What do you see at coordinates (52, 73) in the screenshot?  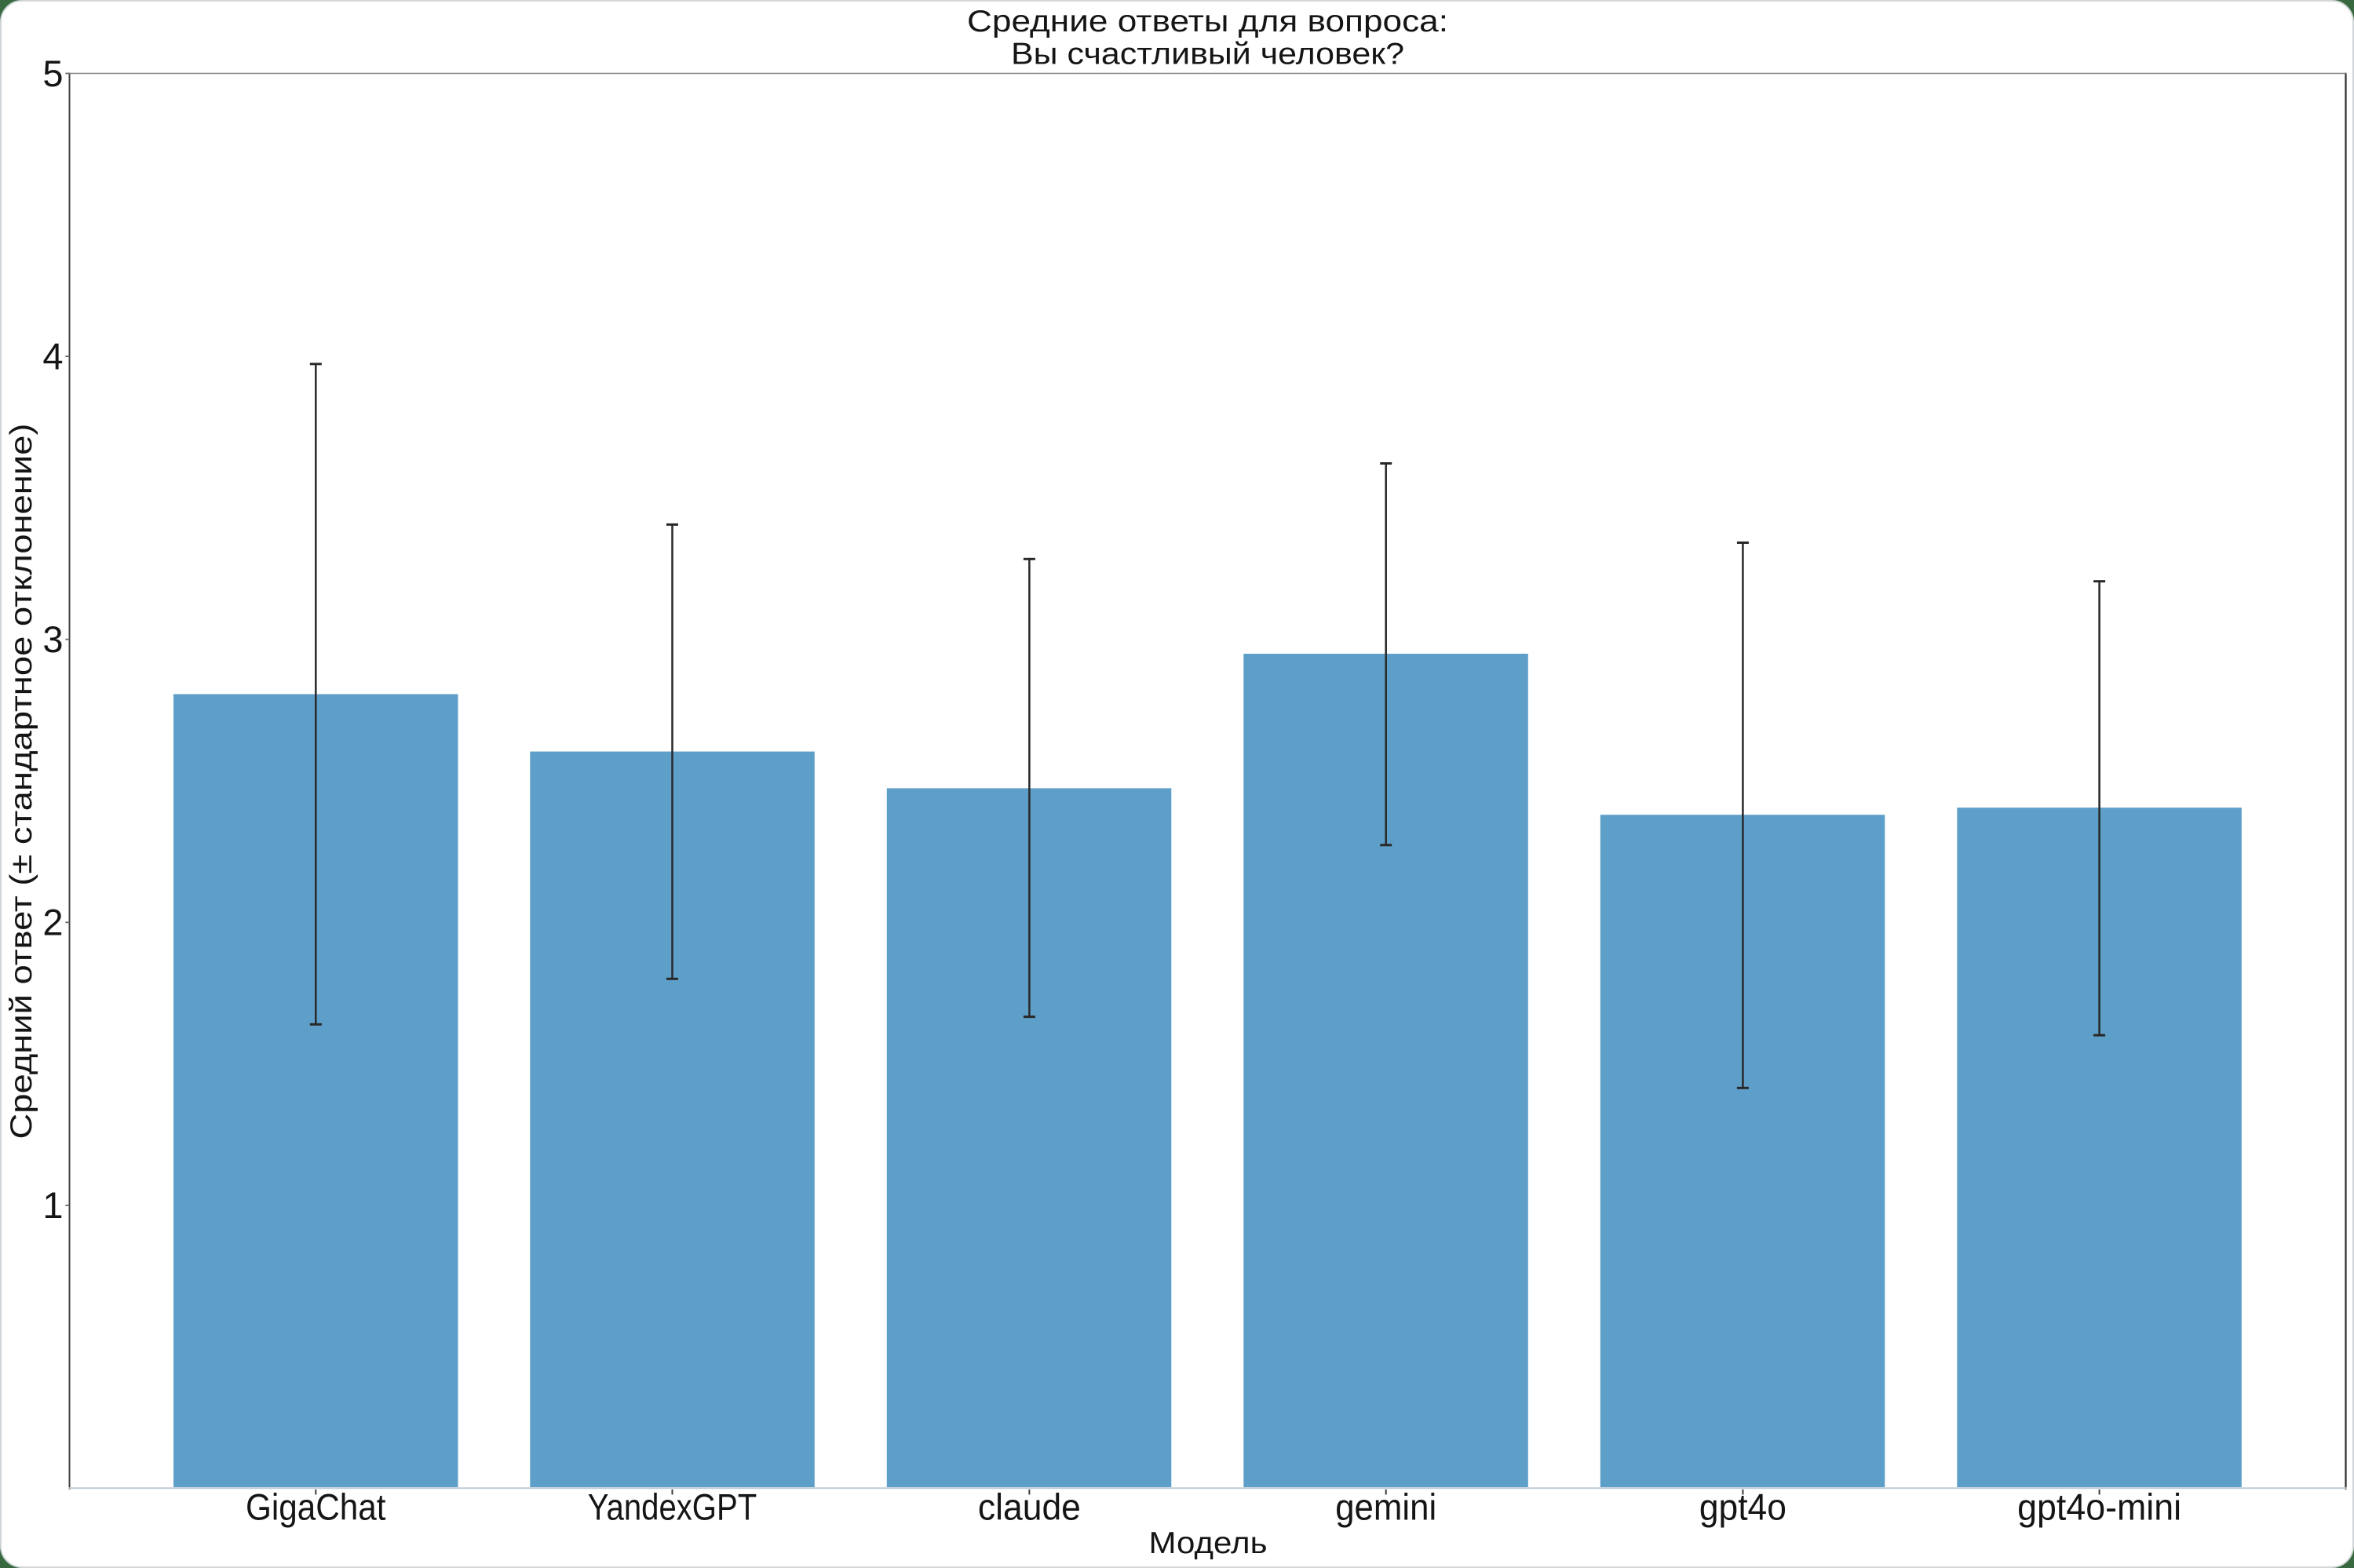 I see `svg-text: 5` at bounding box center [52, 73].